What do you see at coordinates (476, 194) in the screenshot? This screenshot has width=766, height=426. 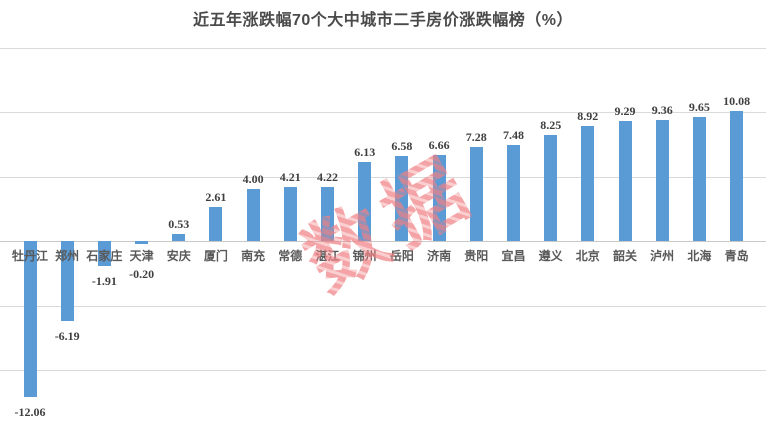 I see `bar-贵阳` at bounding box center [476, 194].